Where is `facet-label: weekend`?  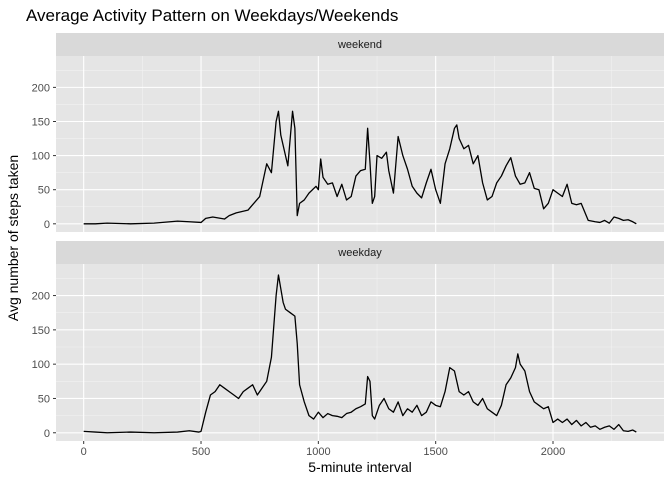
facet-label: weekend is located at coordinates (359, 45).